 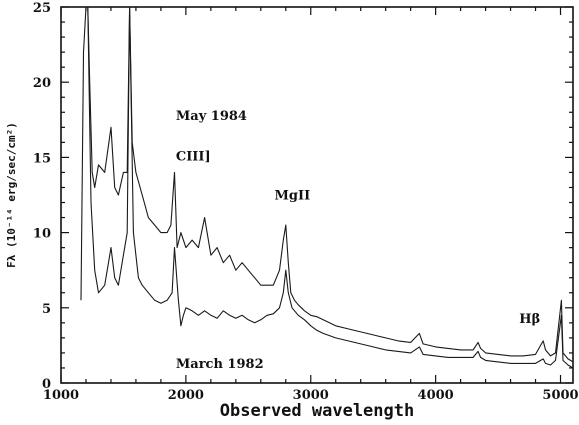 I want to click on y-tick-label: 0, so click(x=46, y=384).